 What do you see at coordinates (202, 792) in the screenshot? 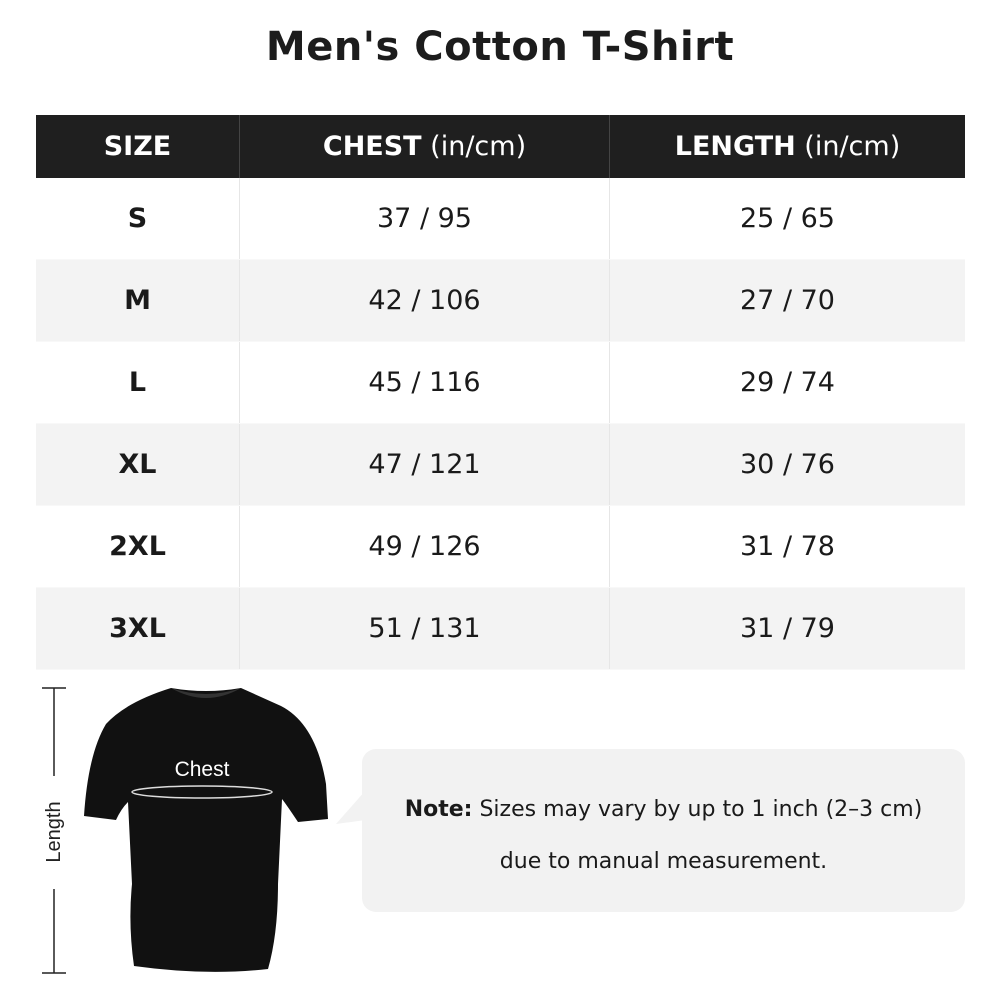
I see `chest-measure-icon` at bounding box center [202, 792].